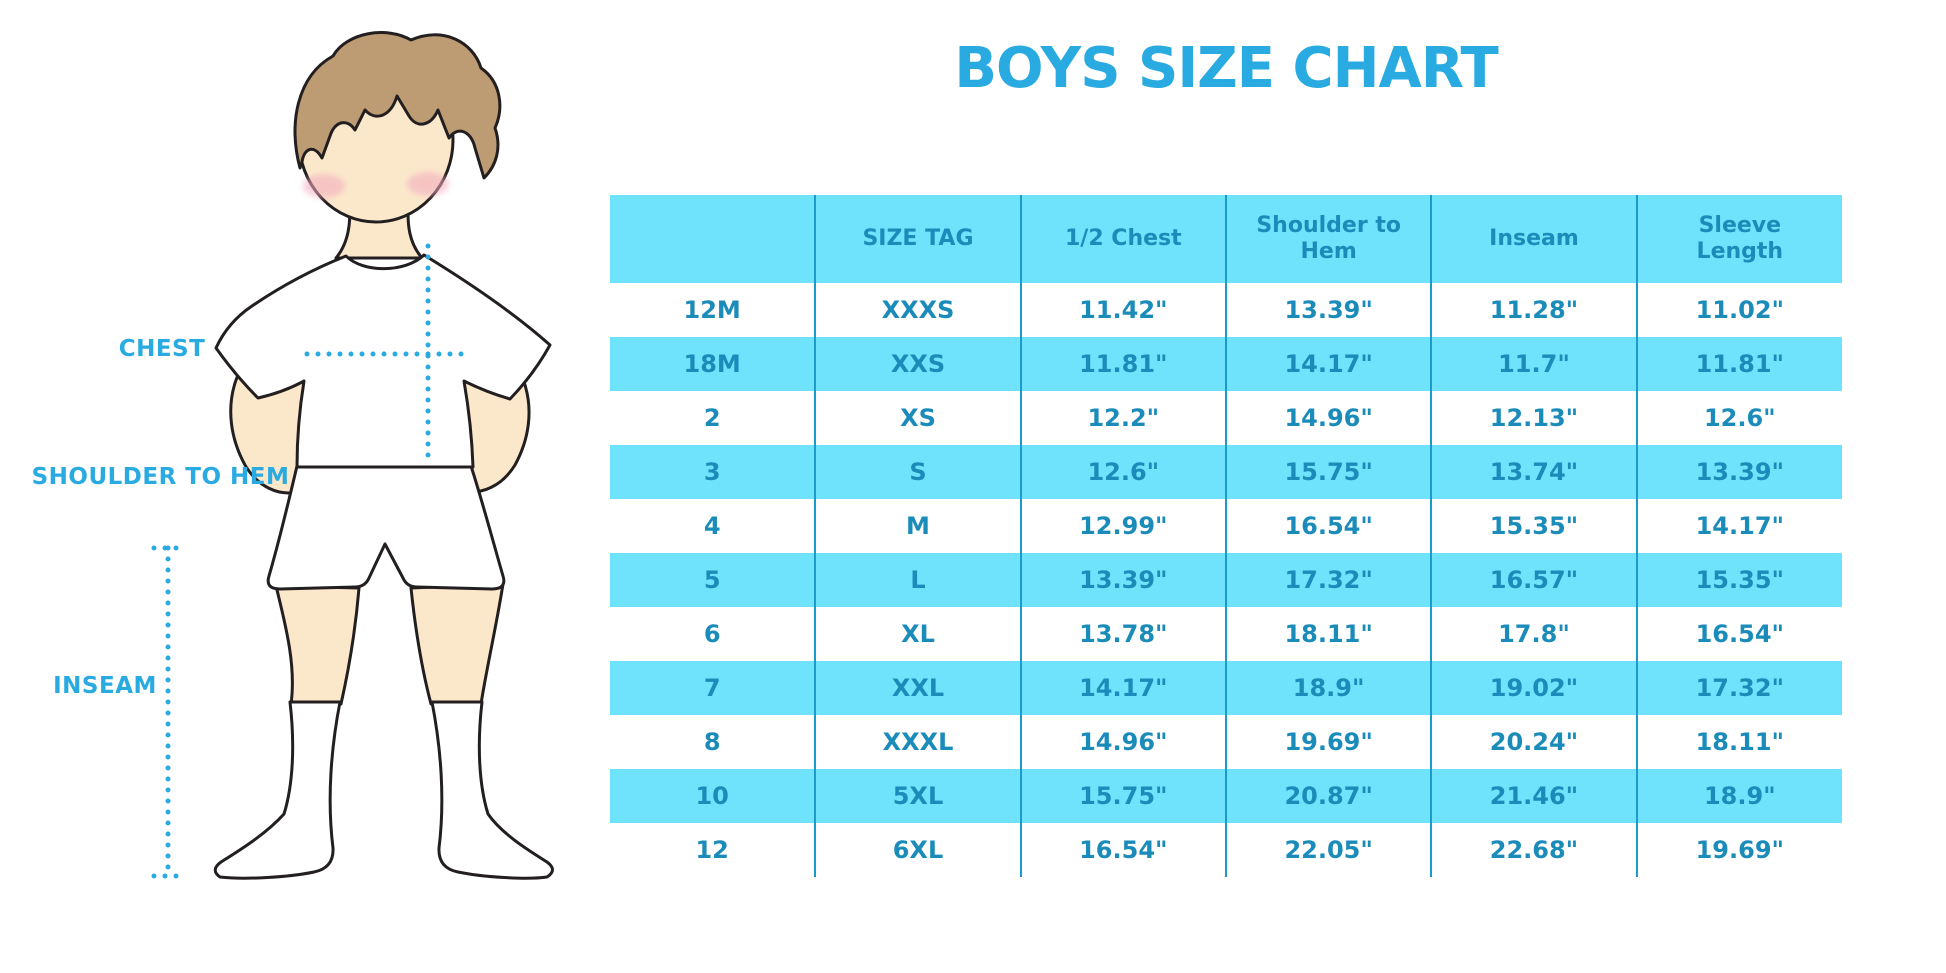 The height and width of the screenshot is (973, 1946). What do you see at coordinates (917, 526) in the screenshot?
I see `cell-size-tag: M` at bounding box center [917, 526].